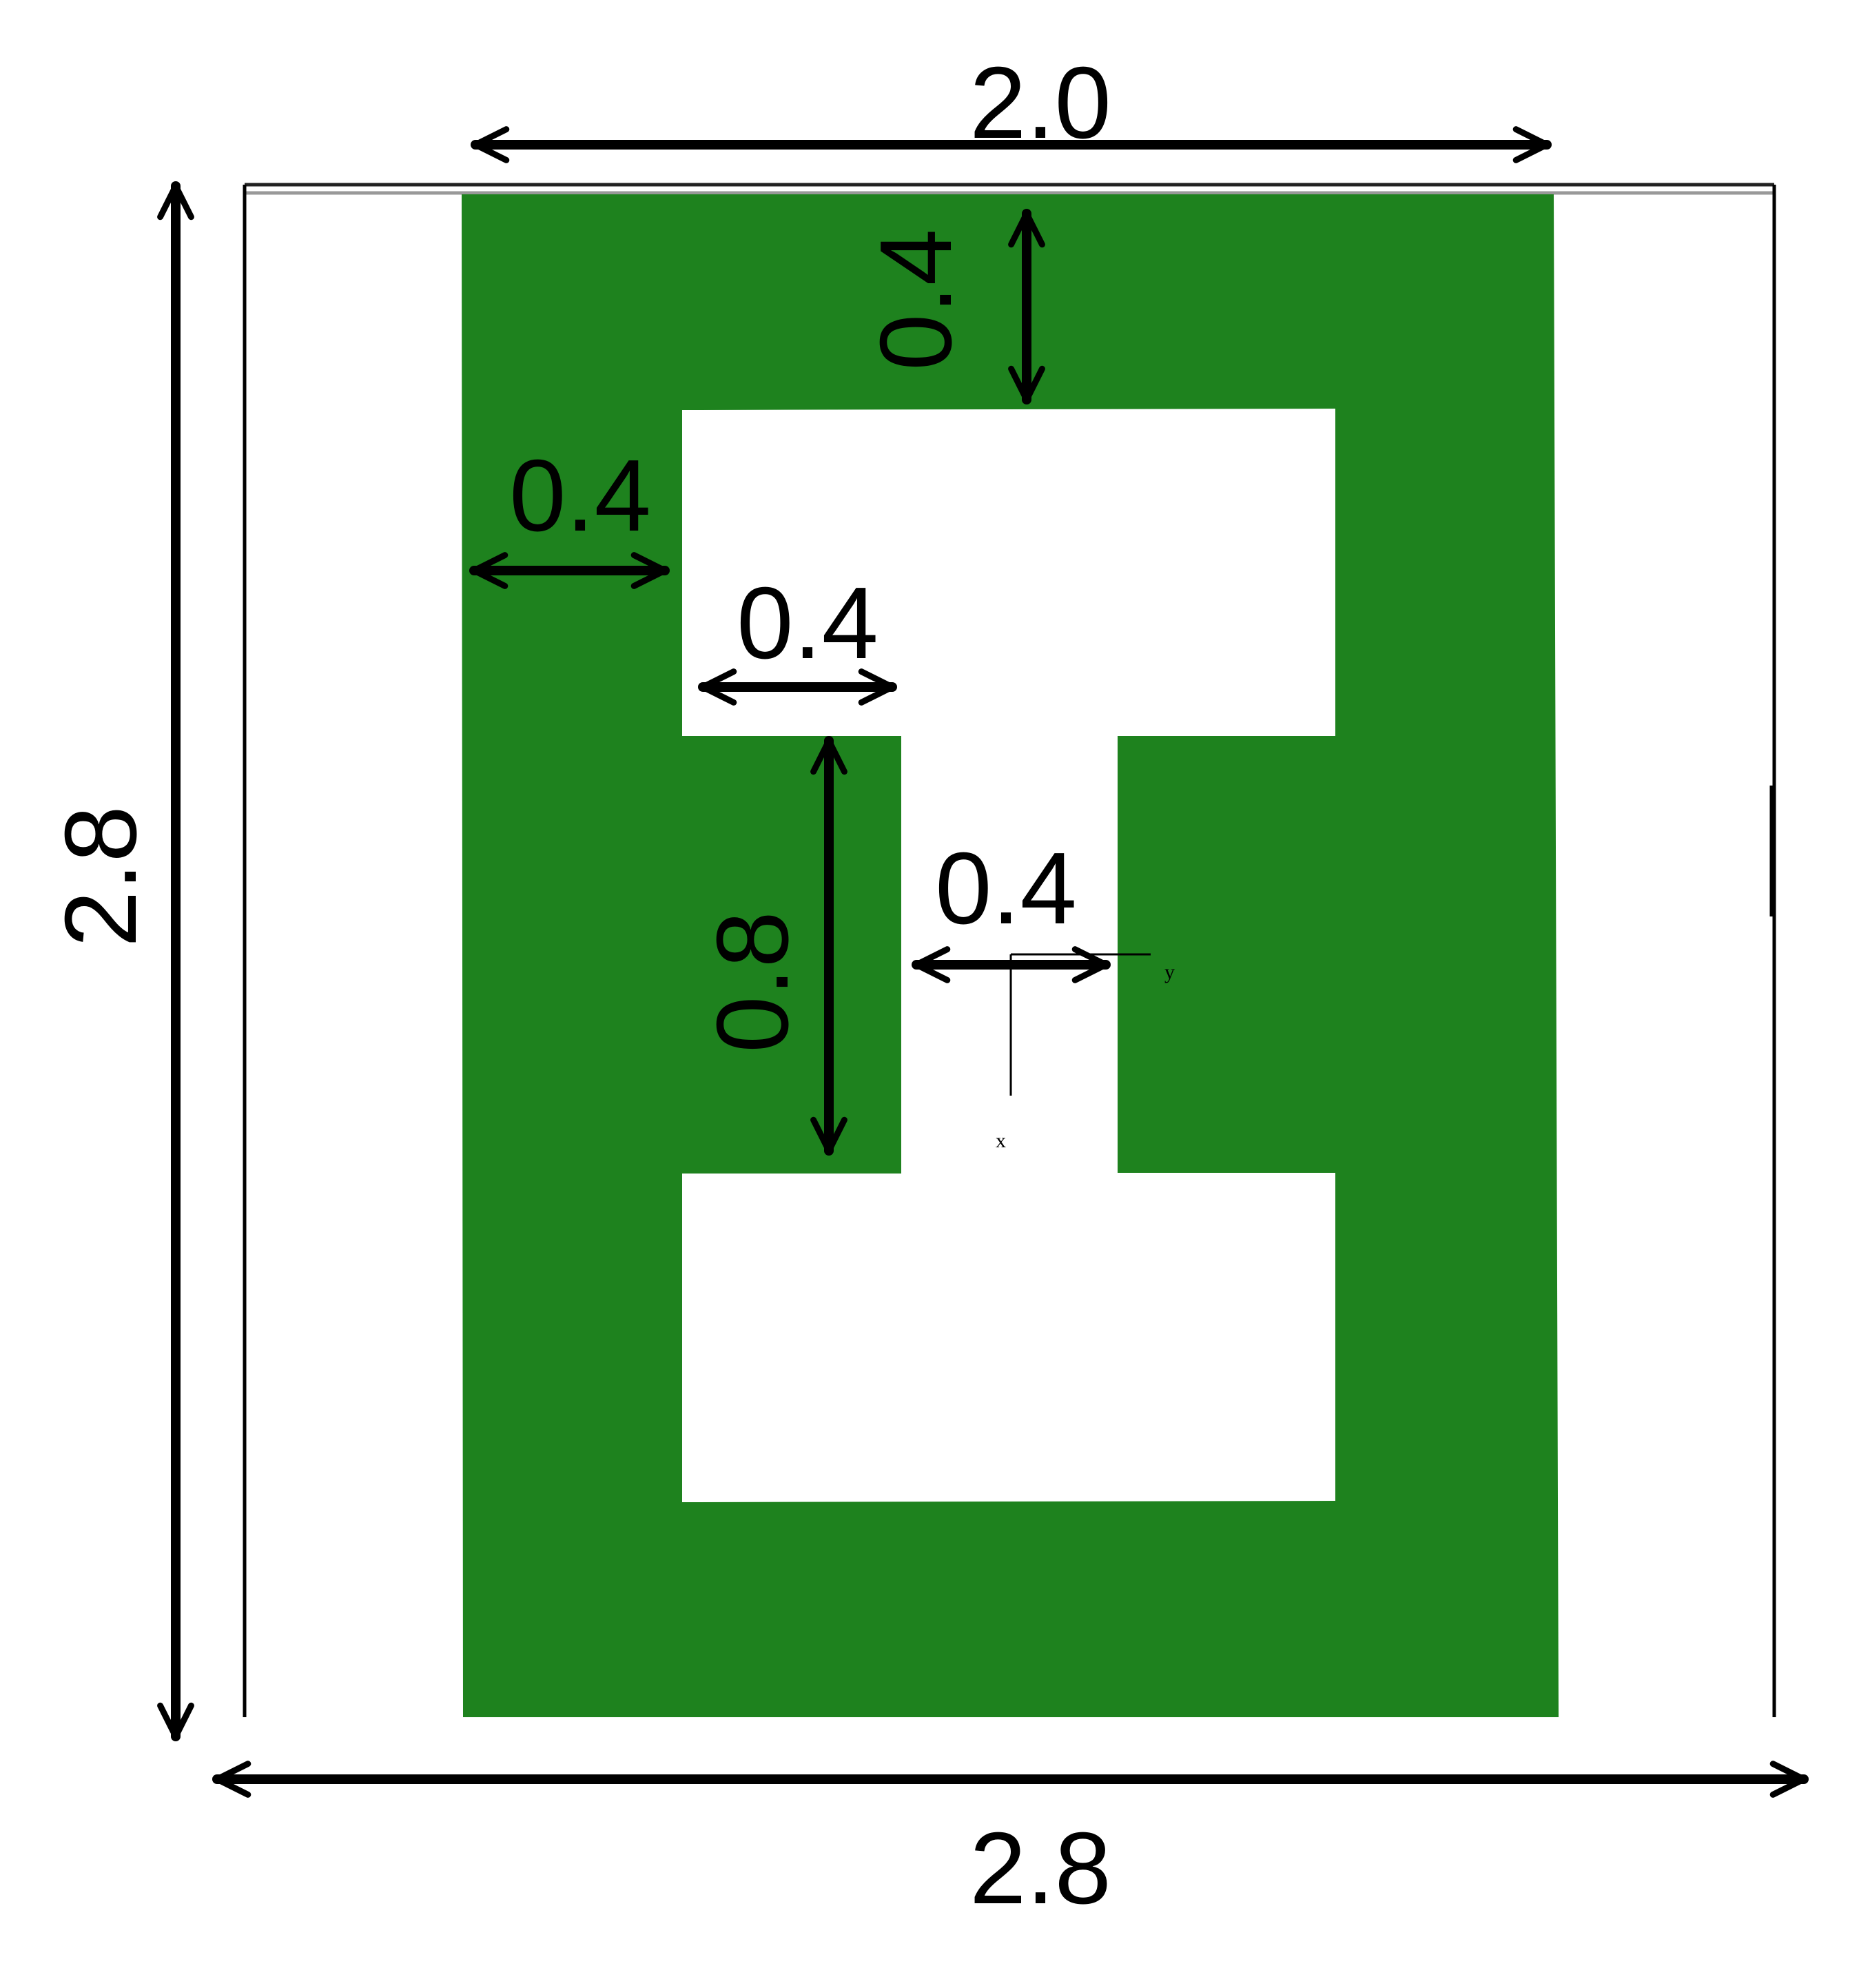 Image resolution: width=1870 pixels, height=1988 pixels. I want to click on coordinate-axes: y x, so click(1085, 1052).